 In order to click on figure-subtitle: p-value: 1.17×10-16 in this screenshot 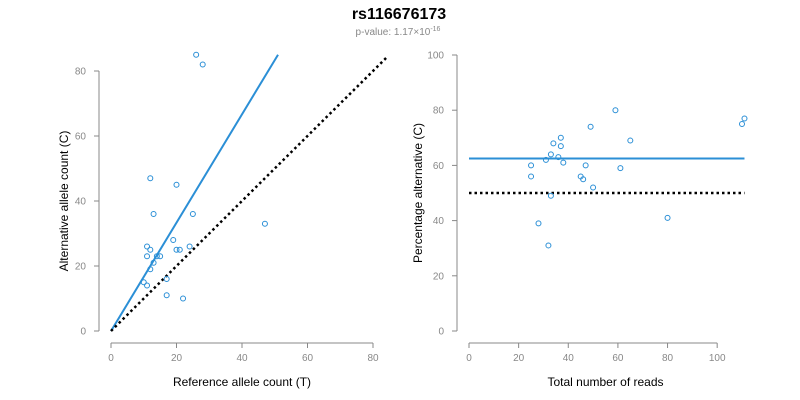, I will do `click(398, 32)`.